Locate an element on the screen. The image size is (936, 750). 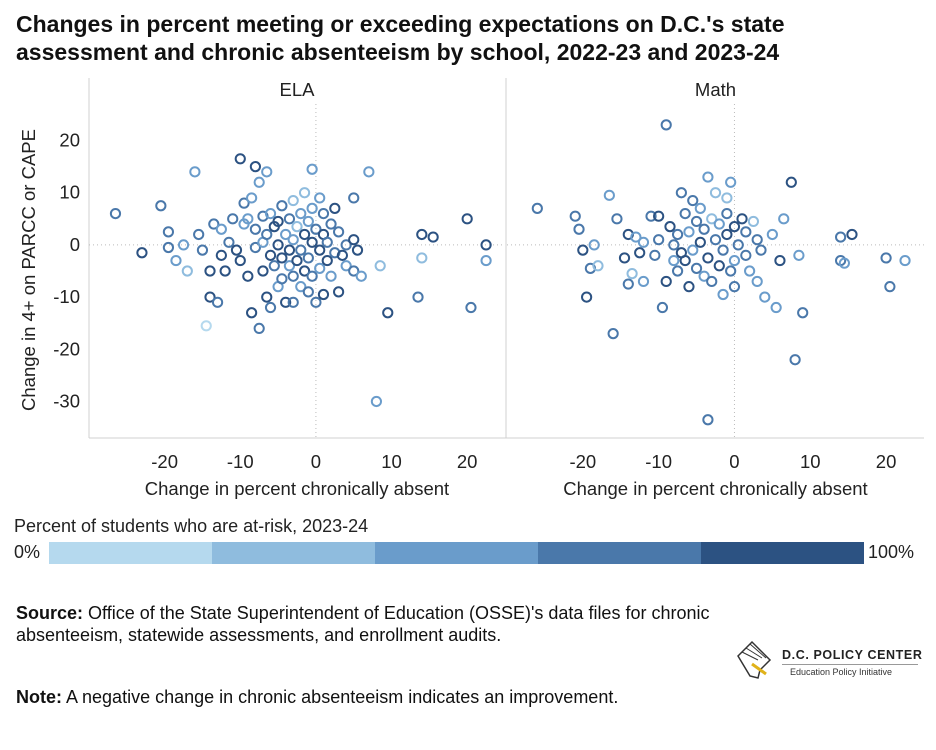
color-scale-legend is located at coordinates (456, 553).